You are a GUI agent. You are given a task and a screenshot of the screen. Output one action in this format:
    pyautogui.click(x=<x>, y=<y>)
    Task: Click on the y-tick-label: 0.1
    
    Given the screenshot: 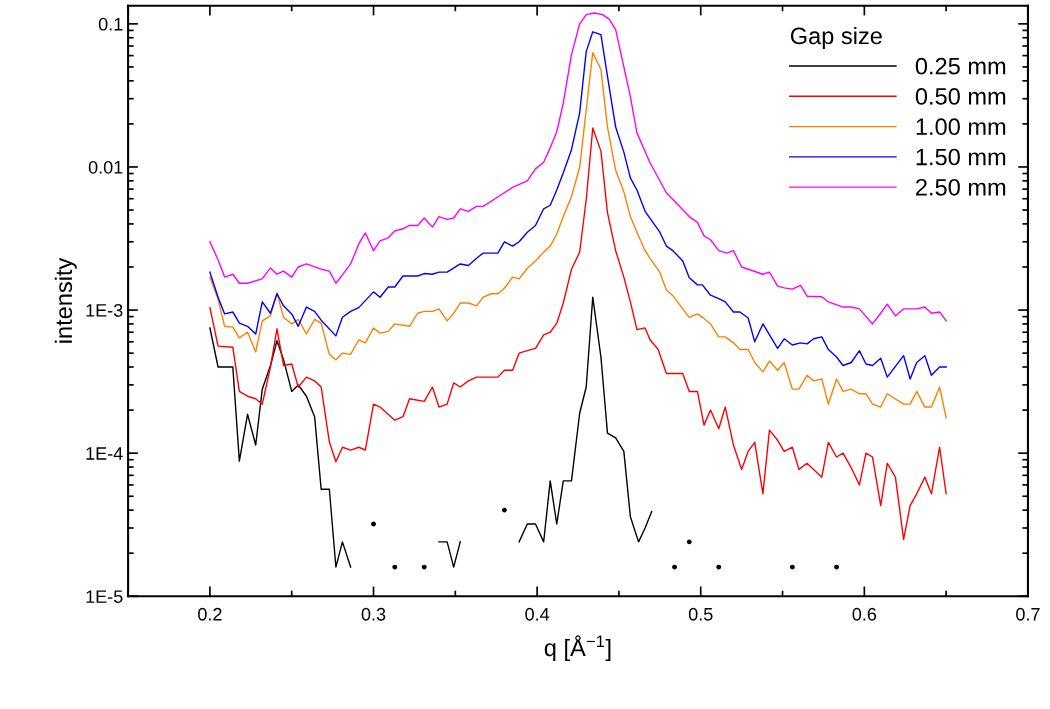 What is the action you would take?
    pyautogui.click(x=110, y=24)
    